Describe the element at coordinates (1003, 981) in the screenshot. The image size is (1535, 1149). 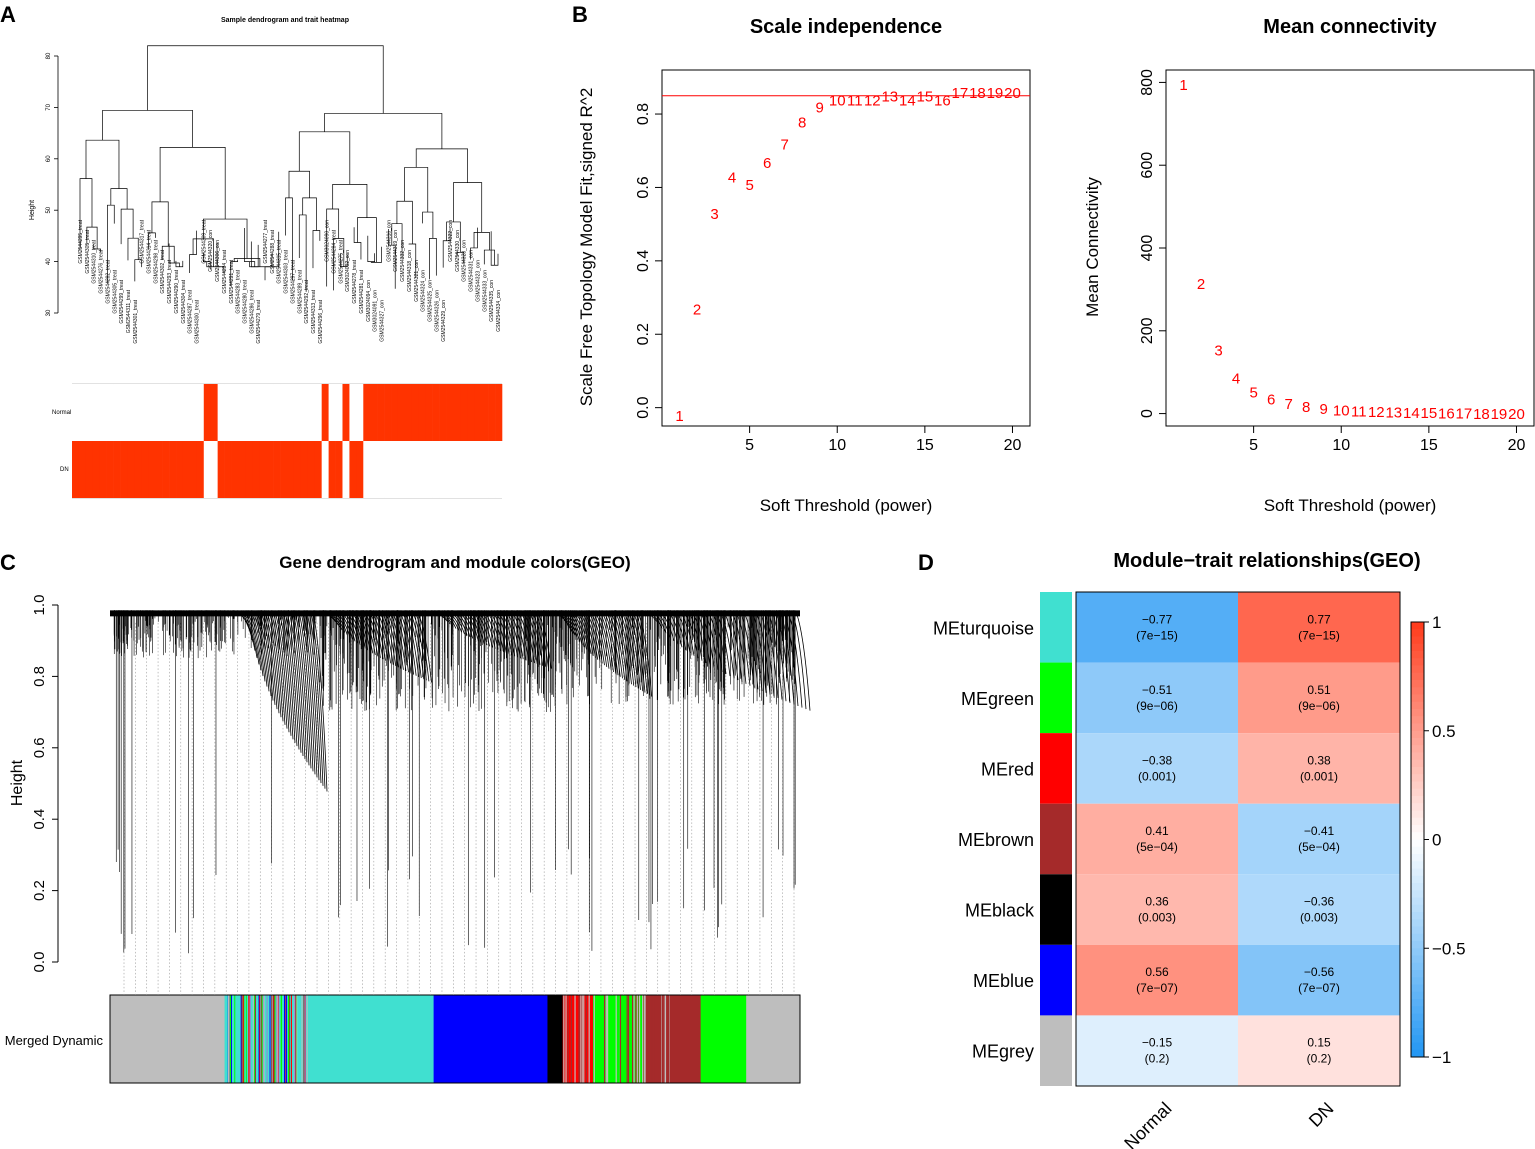
I see `row-label: MEblue` at that location.